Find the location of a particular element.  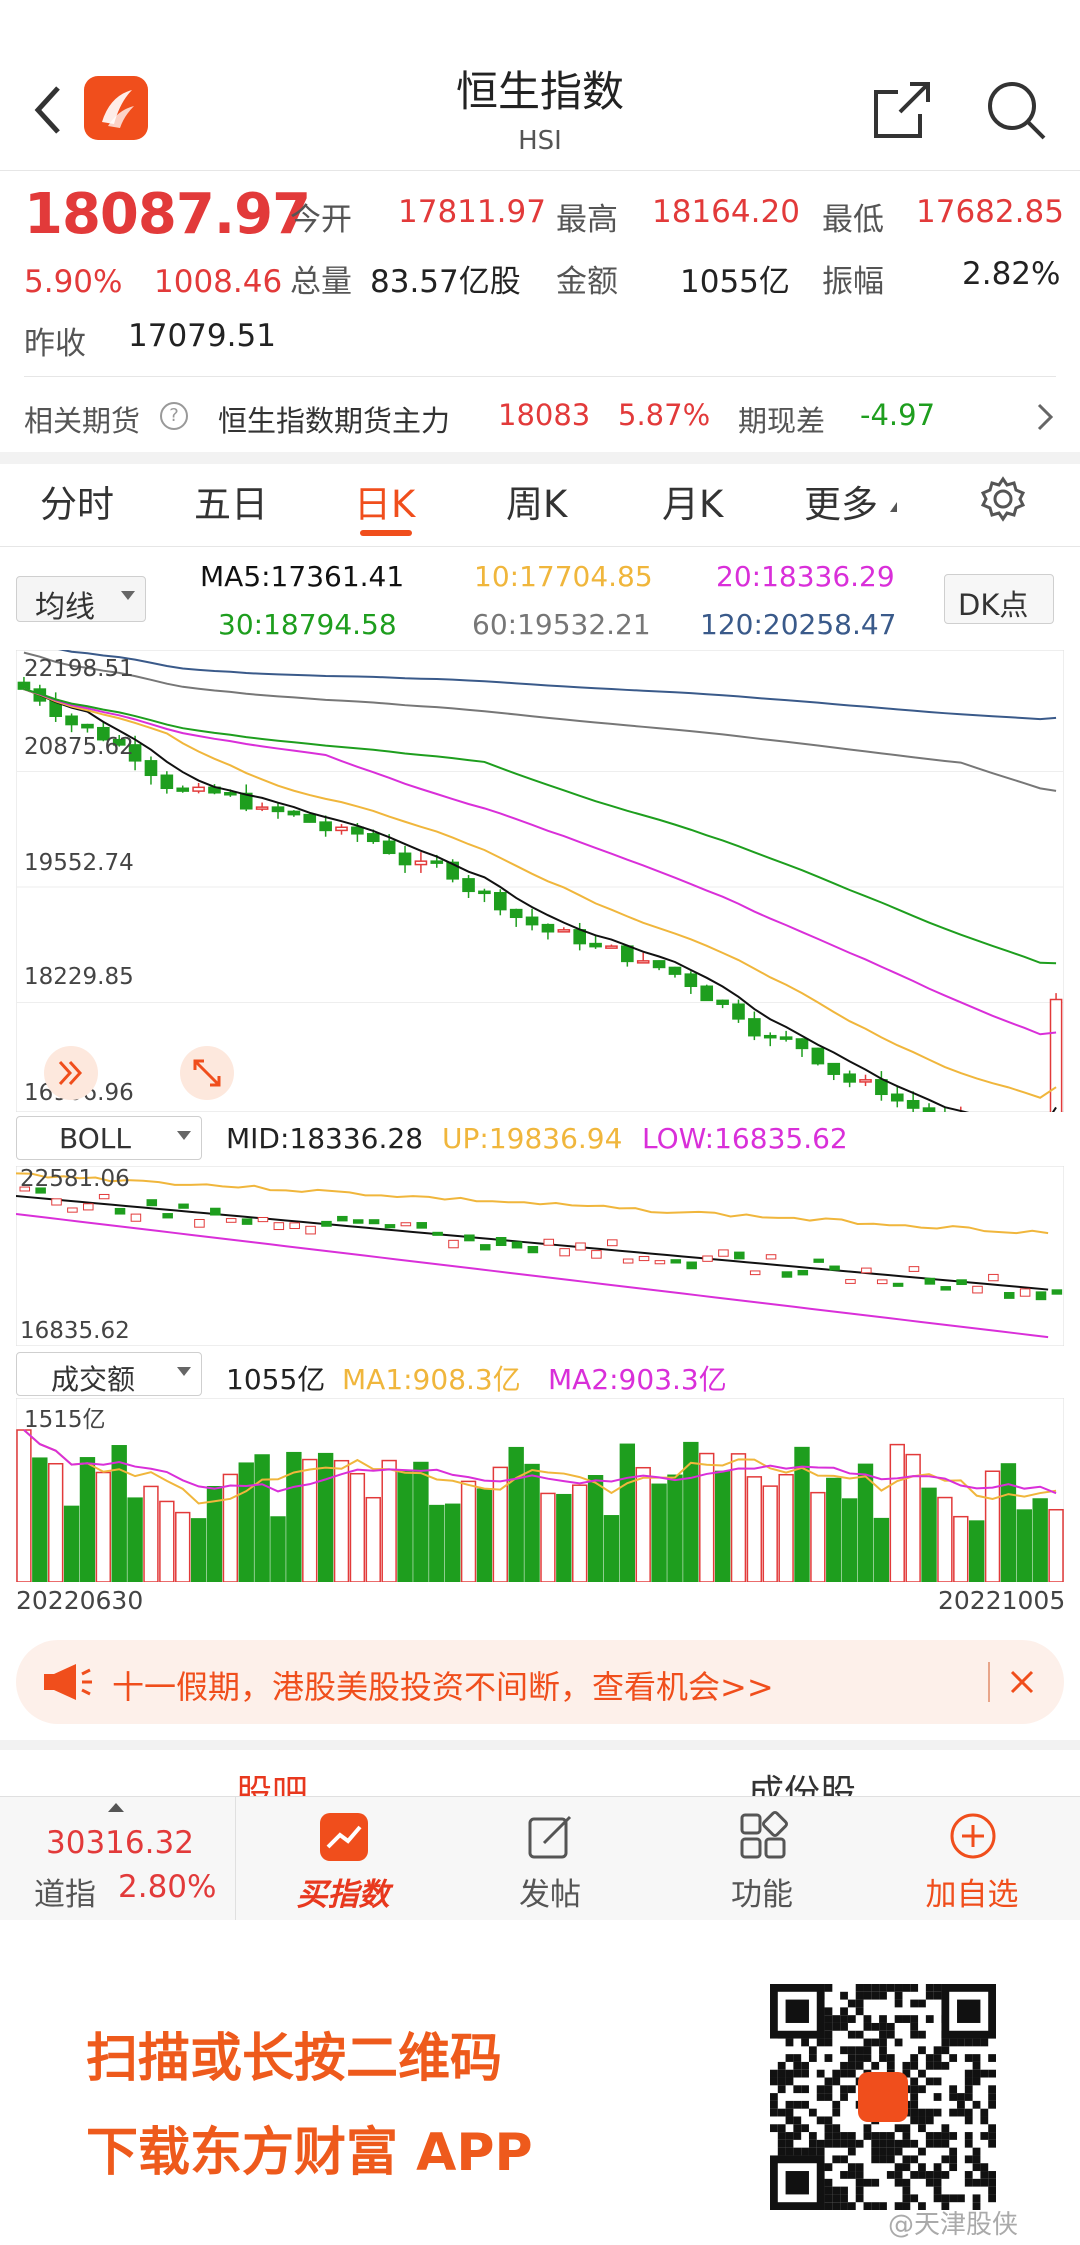

dk-point-button: DK点 is located at coordinates (999, 599).